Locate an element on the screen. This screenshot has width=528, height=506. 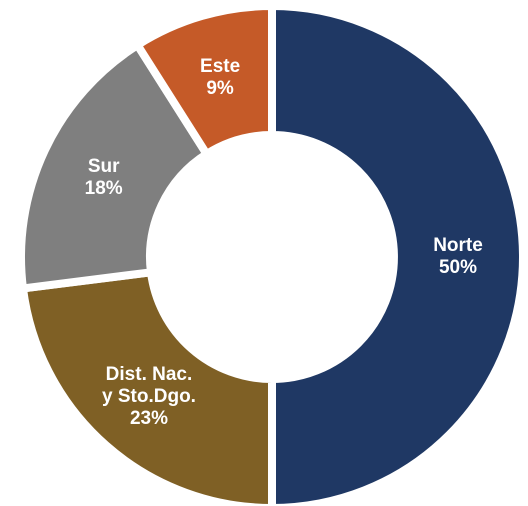
slice is located at coordinates (203, 80).